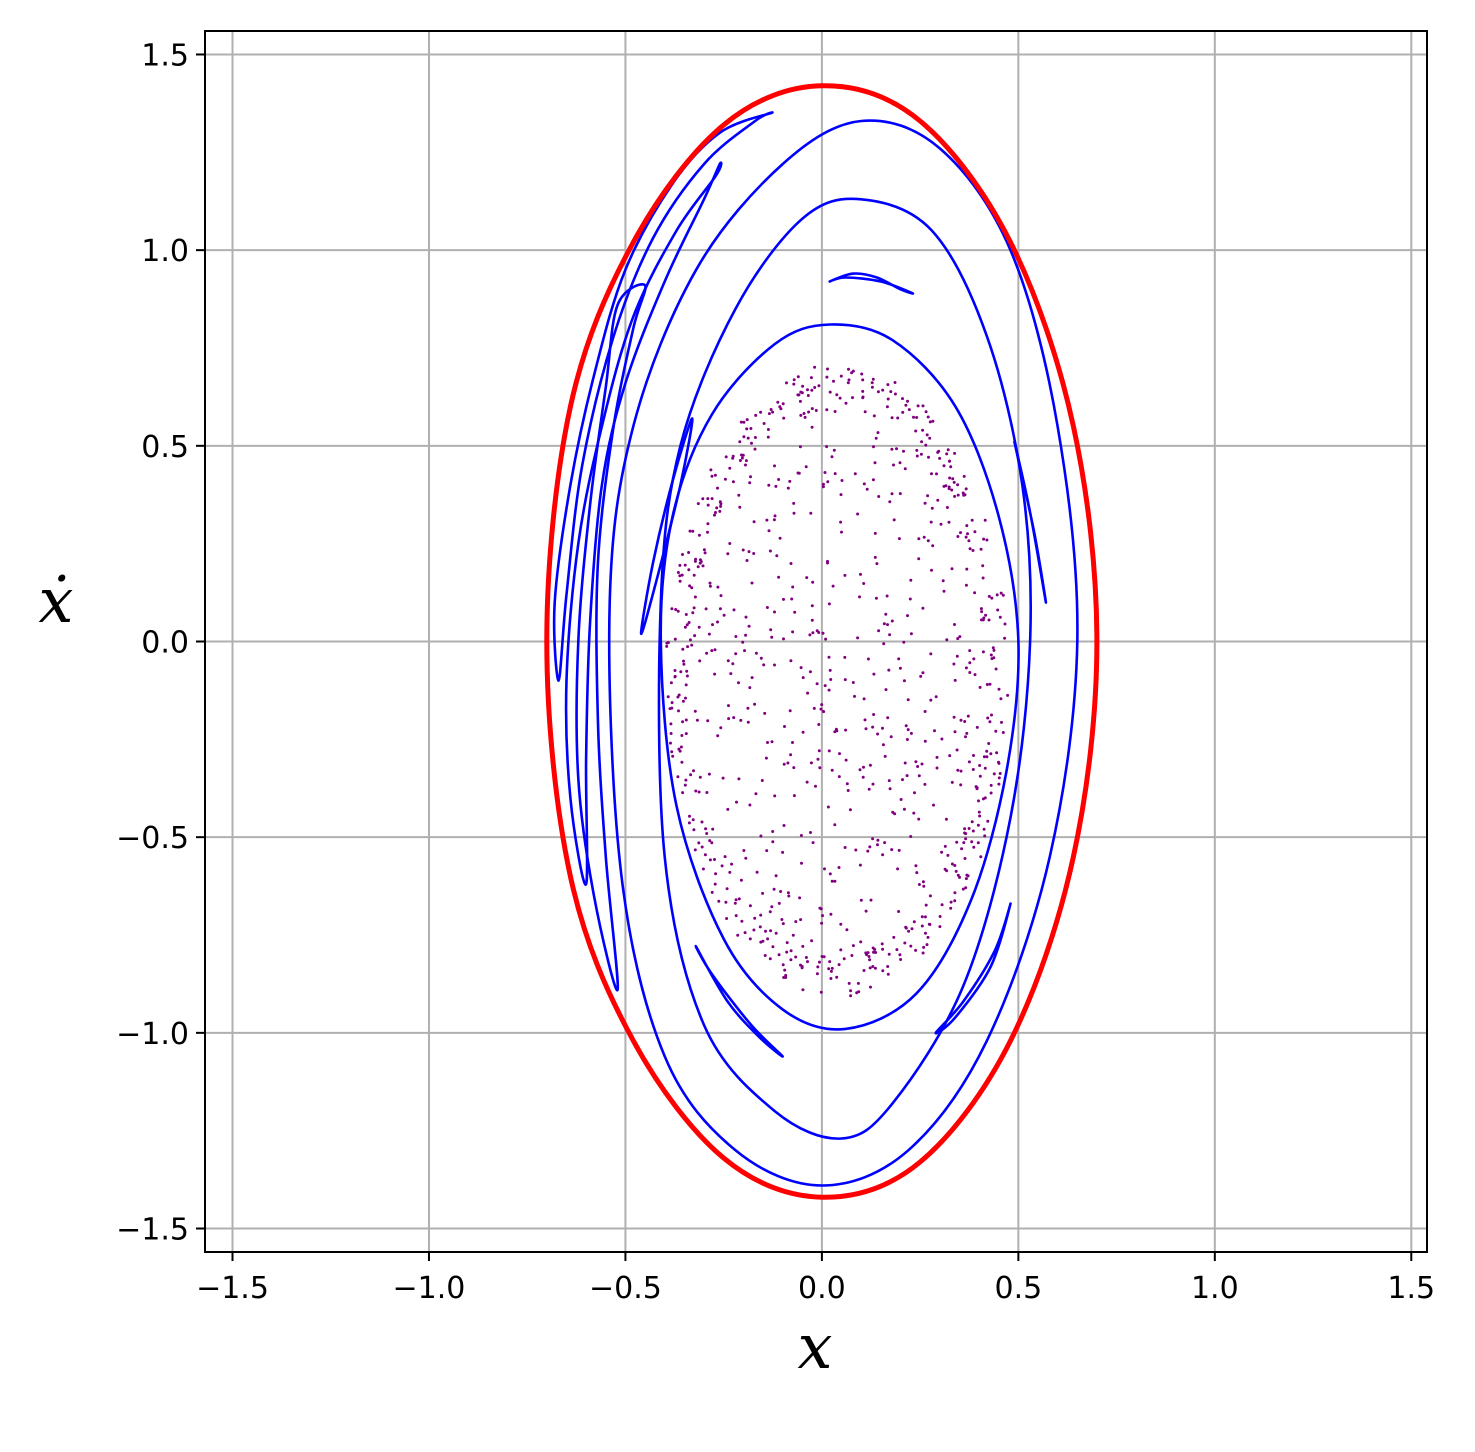  I want to click on x-tick-label-2: −0.5, so click(625, 1288).